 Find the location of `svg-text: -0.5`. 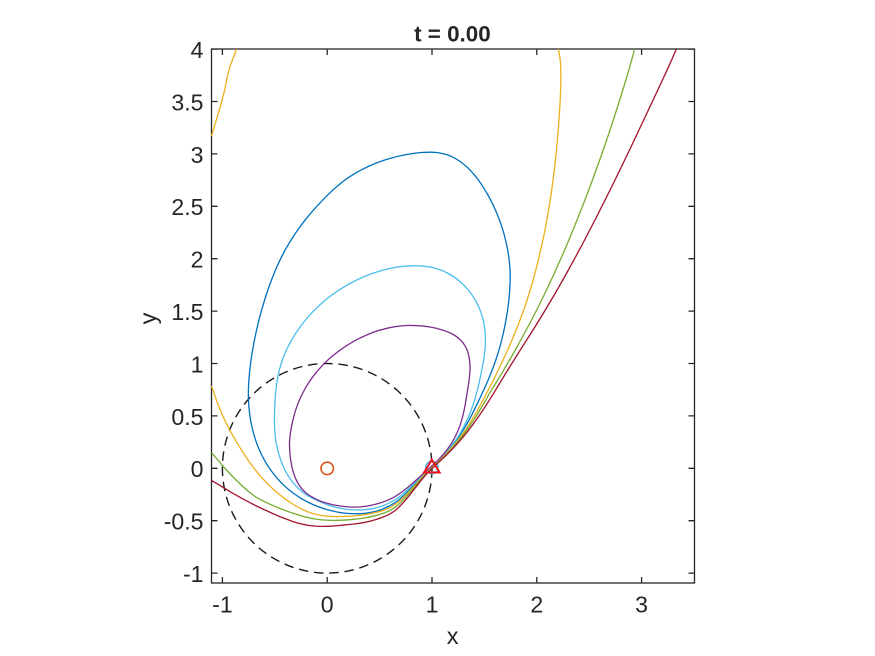

svg-text: -0.5 is located at coordinates (184, 522).